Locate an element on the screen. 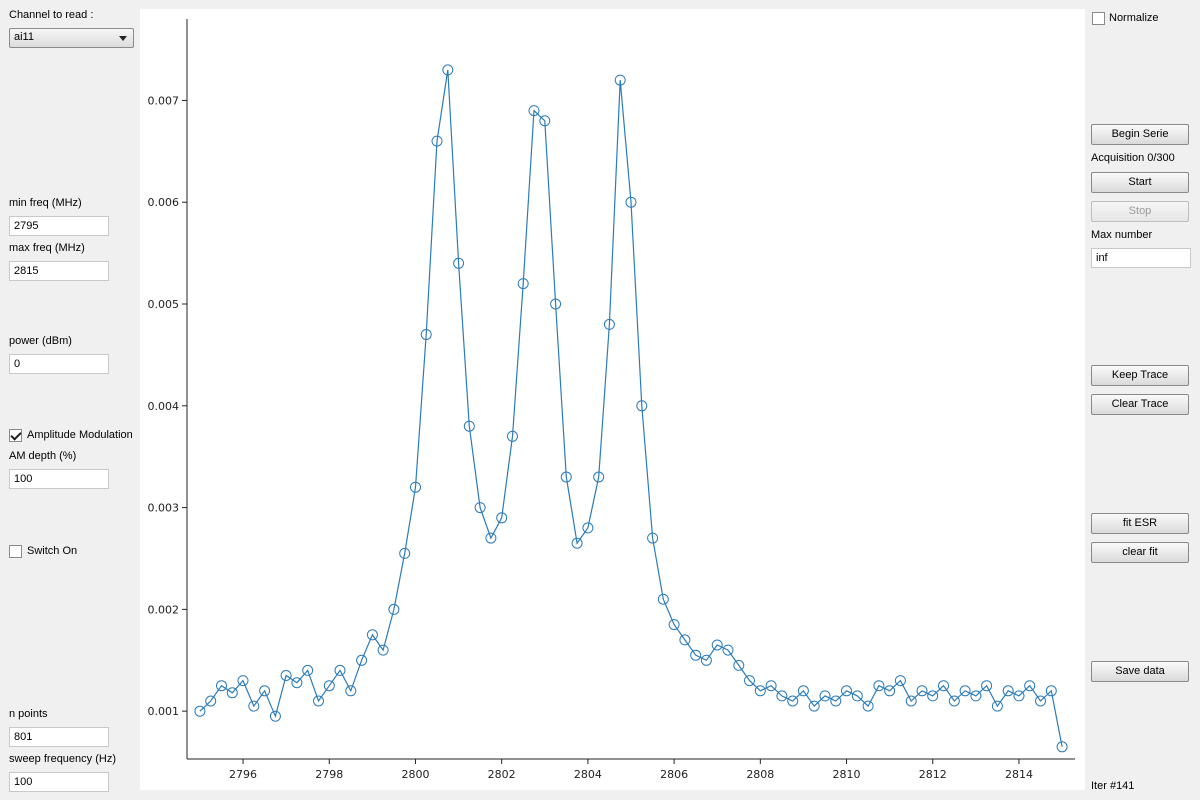 Image resolution: width=1200 pixels, height=800 pixels. clear-fit-button: clear fit is located at coordinates (1140, 552).